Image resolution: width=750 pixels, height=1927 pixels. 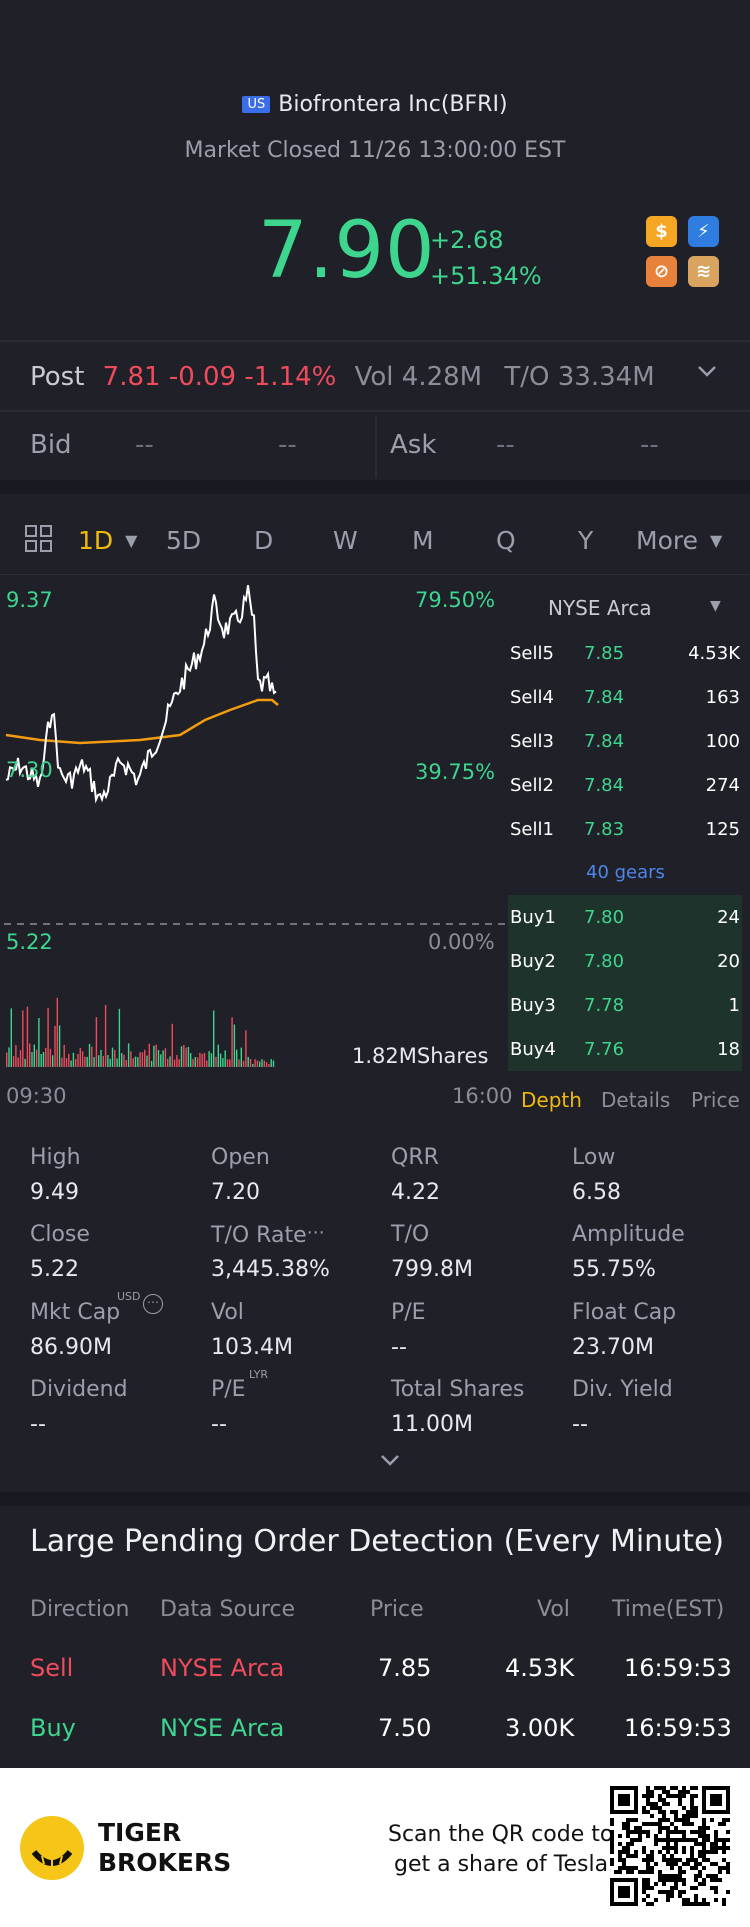 What do you see at coordinates (714, 653) in the screenshot?
I see `level-volume: 4.53K` at bounding box center [714, 653].